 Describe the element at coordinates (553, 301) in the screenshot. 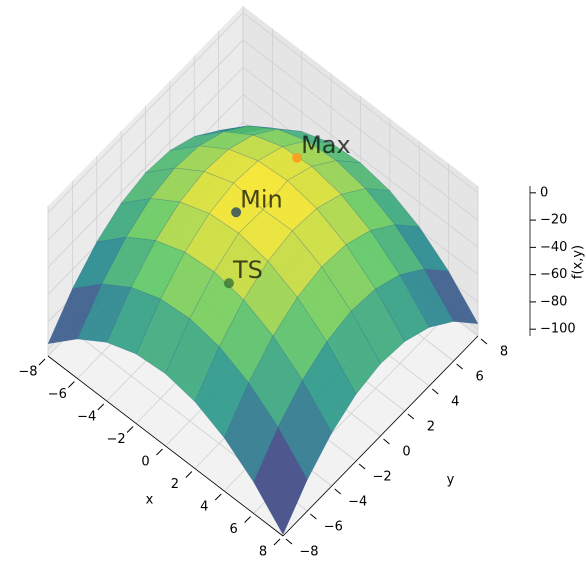

I see `z-tick-label: −80` at that location.